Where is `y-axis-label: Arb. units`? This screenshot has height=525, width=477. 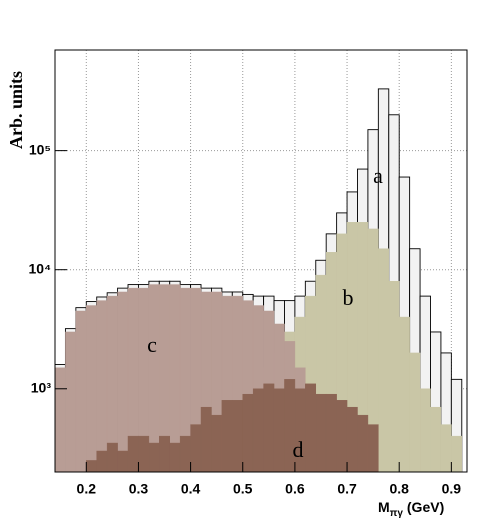 y-axis-label: Arb. units is located at coordinates (16, 110).